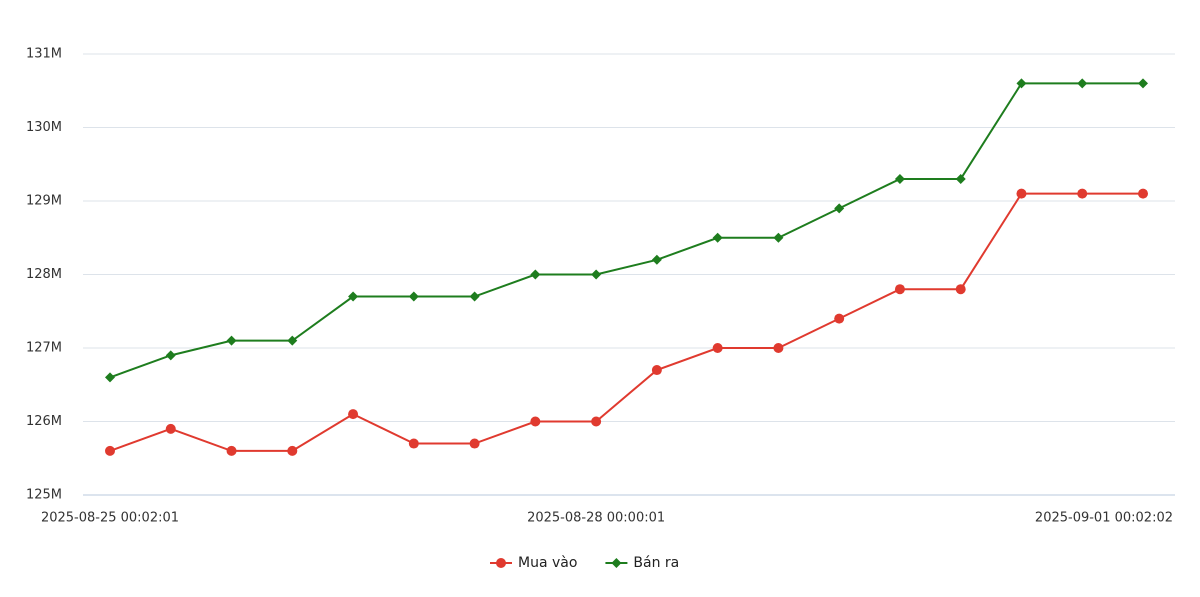  Describe the element at coordinates (596, 518) in the screenshot. I see `x-tick-label: 2025-08-28 00:00:01` at that location.